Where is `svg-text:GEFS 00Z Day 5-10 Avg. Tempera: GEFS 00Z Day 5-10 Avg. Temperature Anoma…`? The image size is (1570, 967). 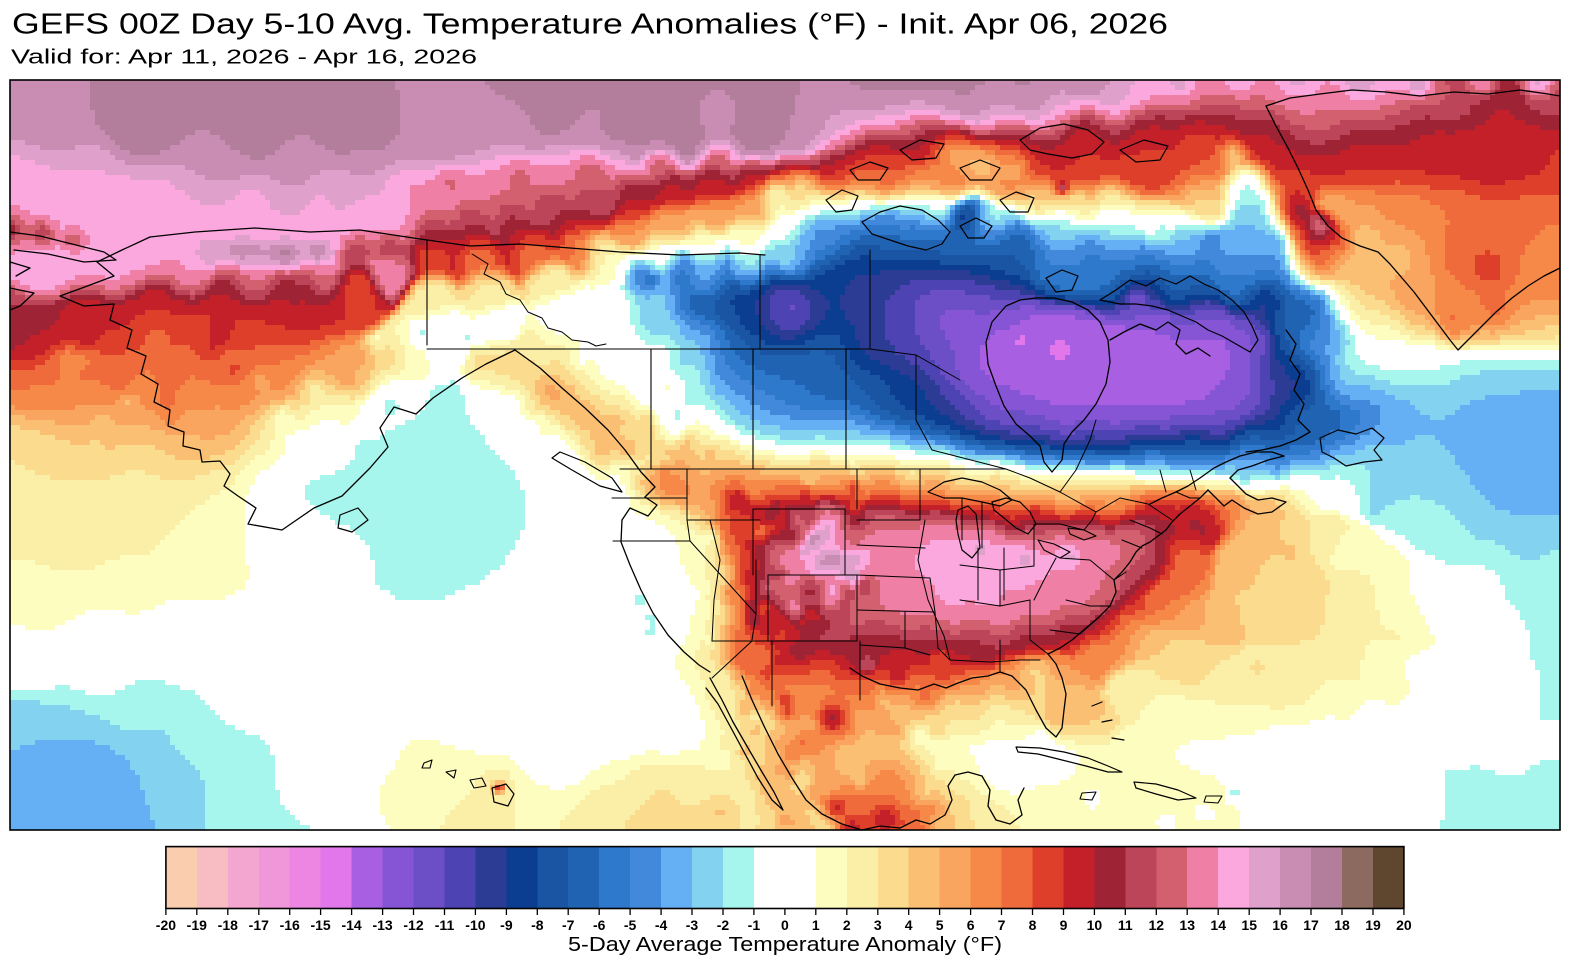
svg-text:GEFS 00Z Day 5-10 Avg. Tempera: GEFS 00Z Day 5-10 Avg. Temperature Anoma… is located at coordinates (590, 25).